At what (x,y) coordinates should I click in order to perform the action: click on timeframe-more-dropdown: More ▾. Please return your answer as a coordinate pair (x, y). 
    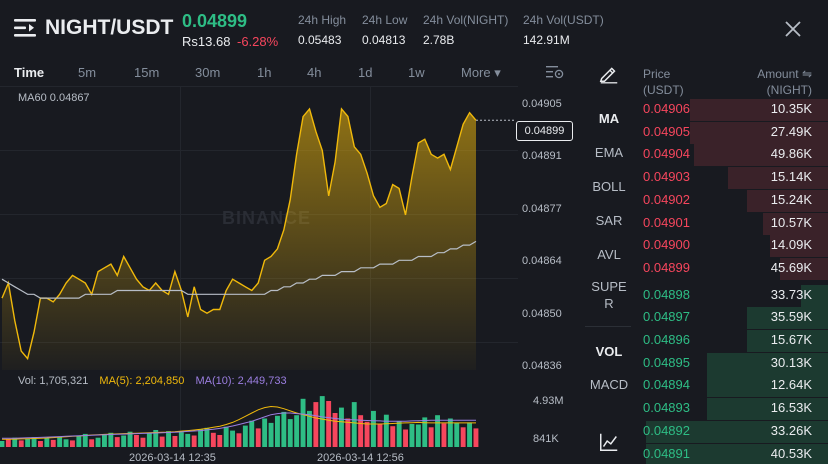
    Looking at the image, I should click on (481, 72).